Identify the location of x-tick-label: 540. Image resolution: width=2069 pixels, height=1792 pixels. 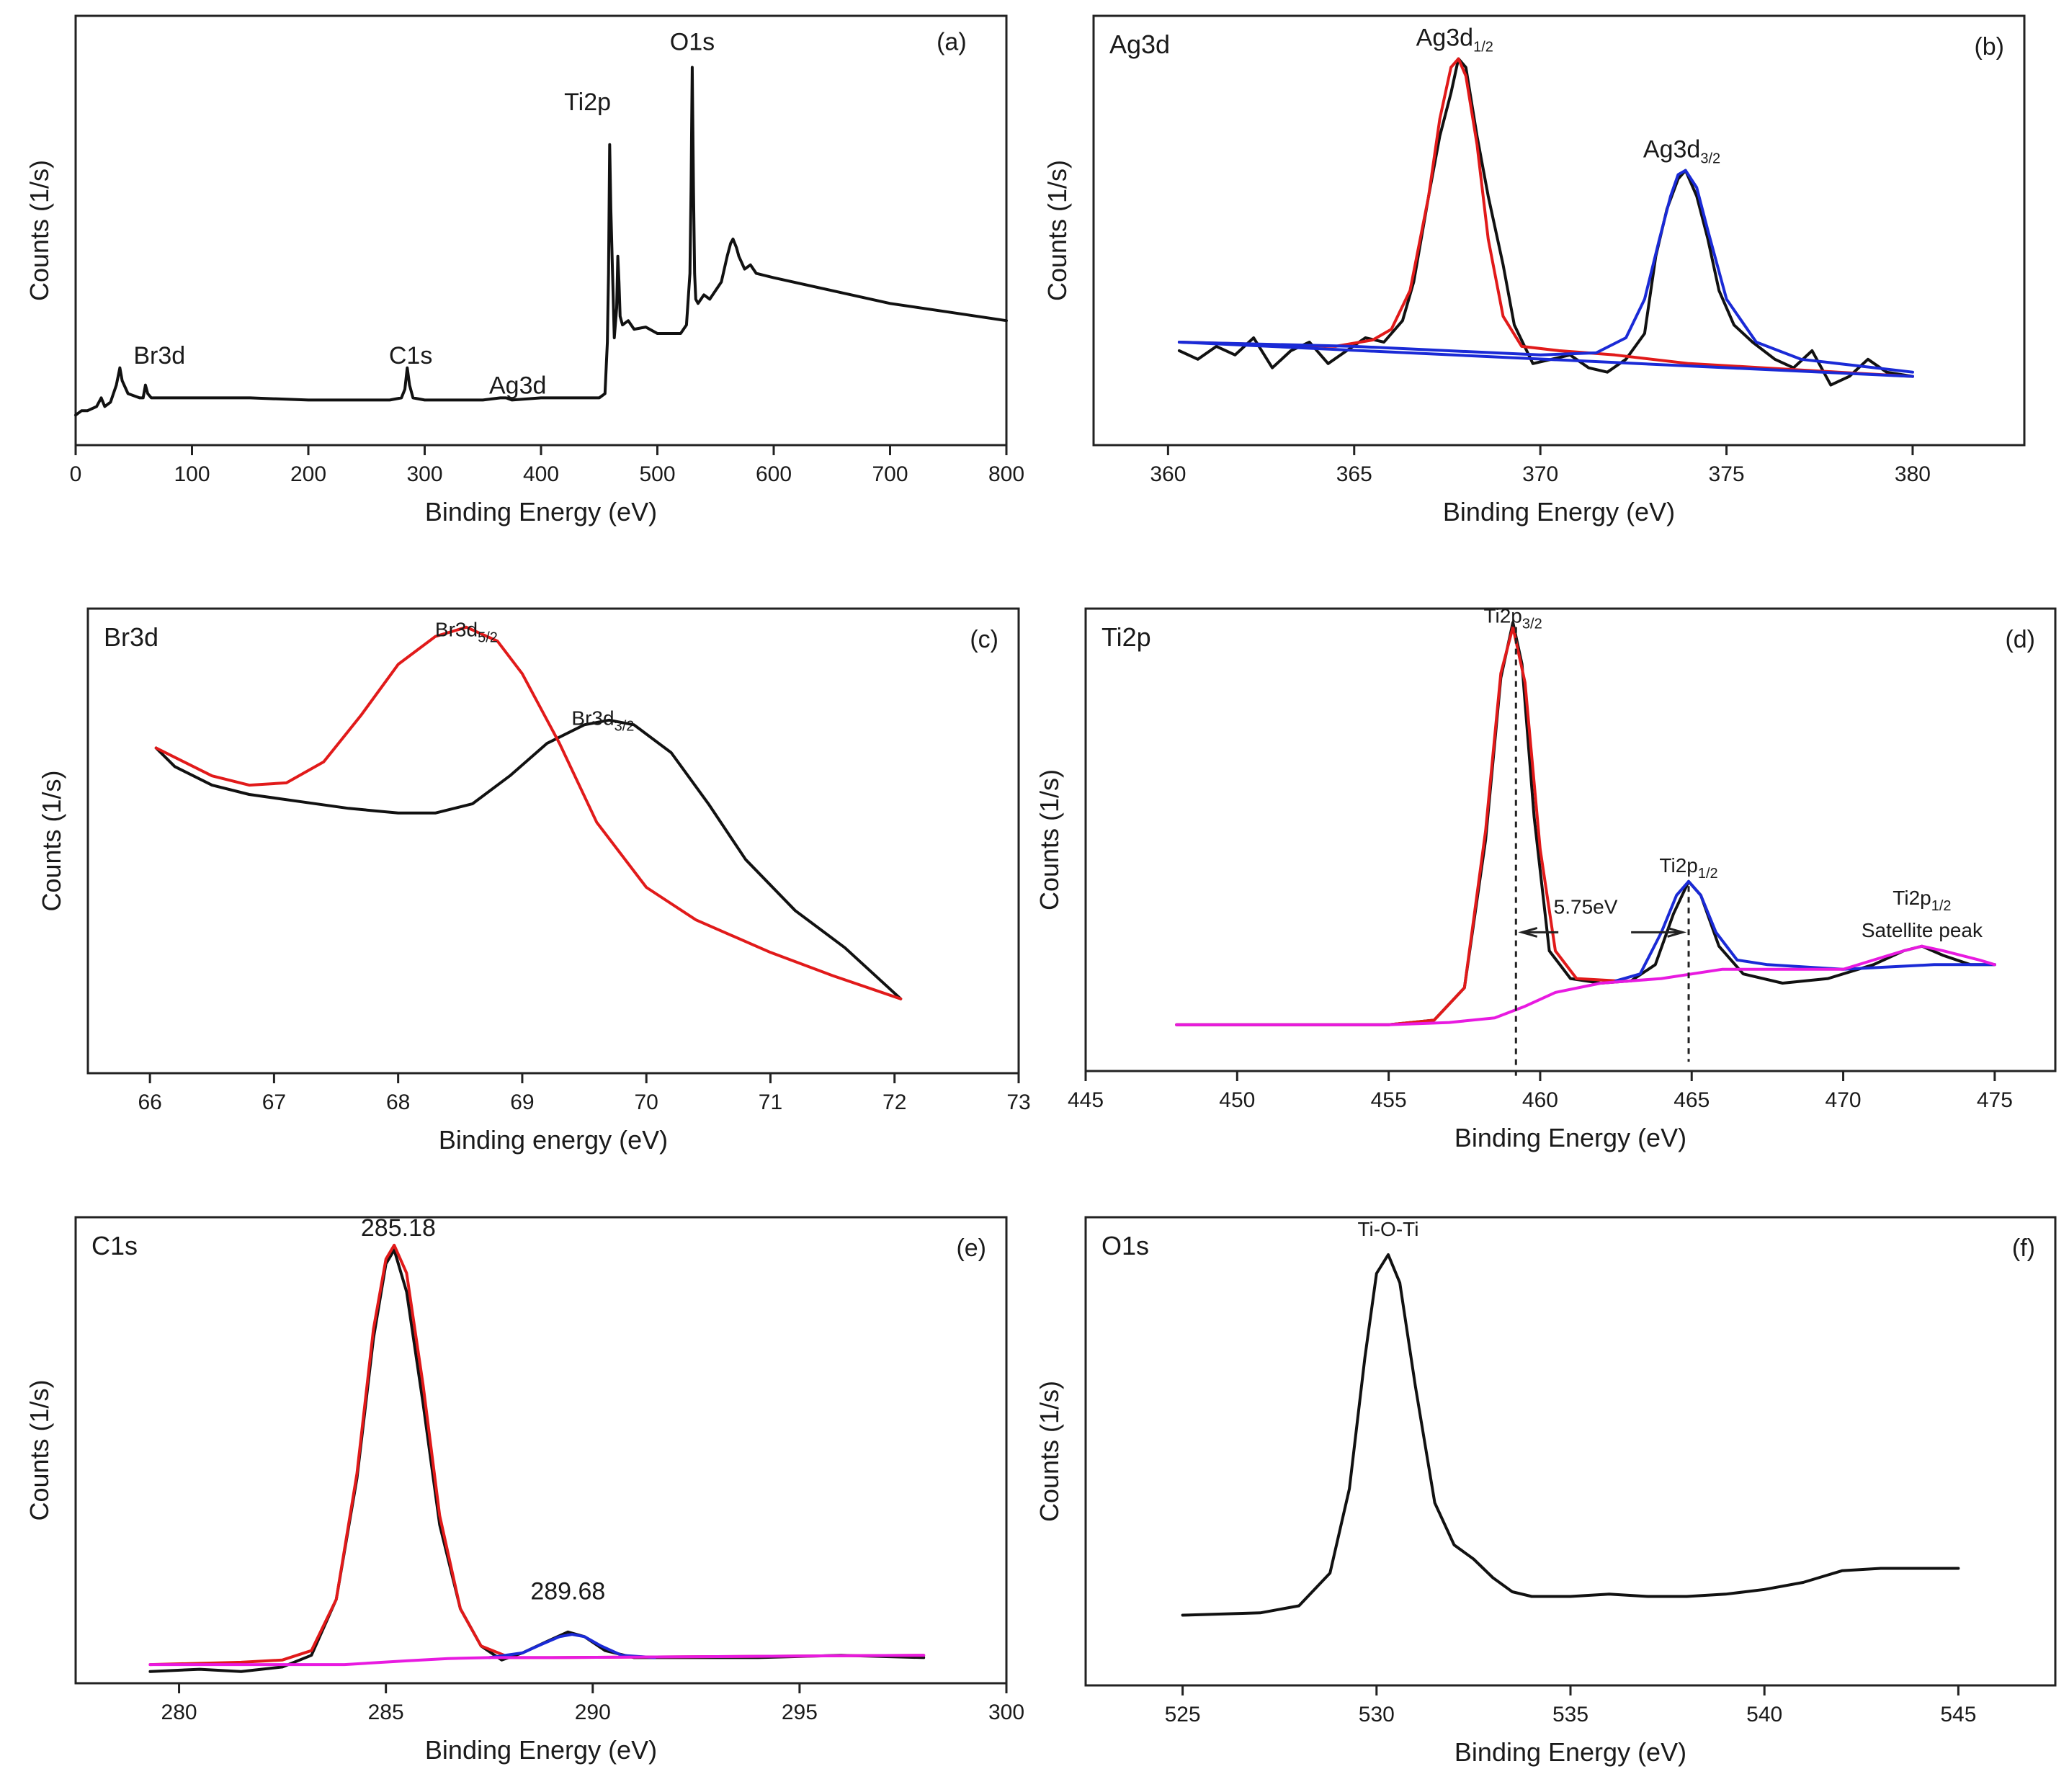
(1764, 1715).